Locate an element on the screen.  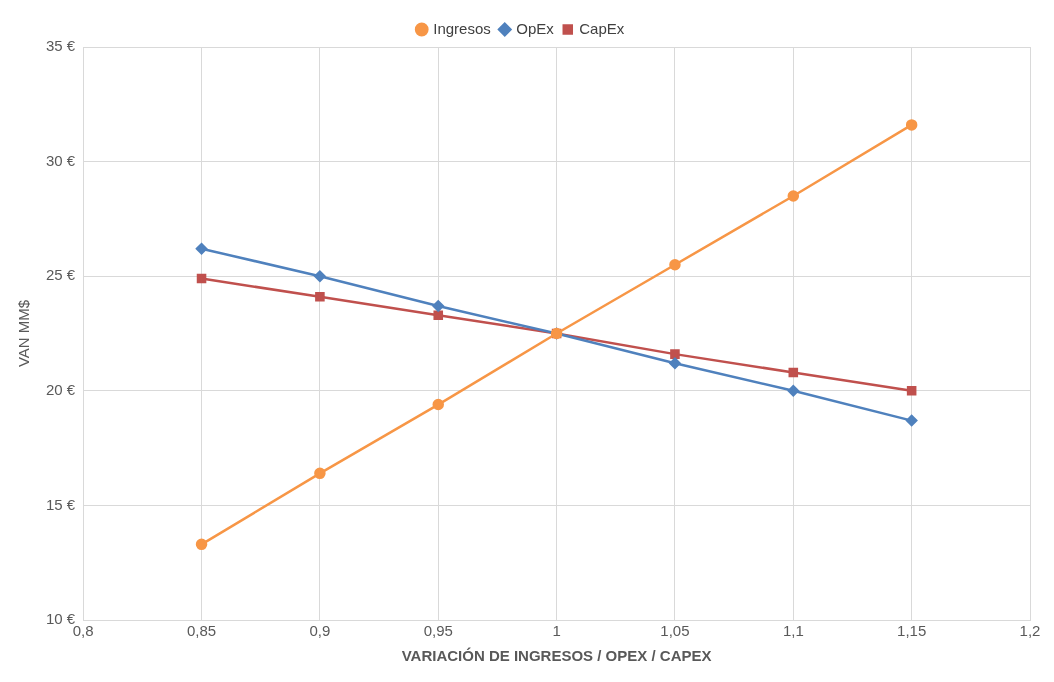
x-tick-label: 0,9 is located at coordinates (320, 631).